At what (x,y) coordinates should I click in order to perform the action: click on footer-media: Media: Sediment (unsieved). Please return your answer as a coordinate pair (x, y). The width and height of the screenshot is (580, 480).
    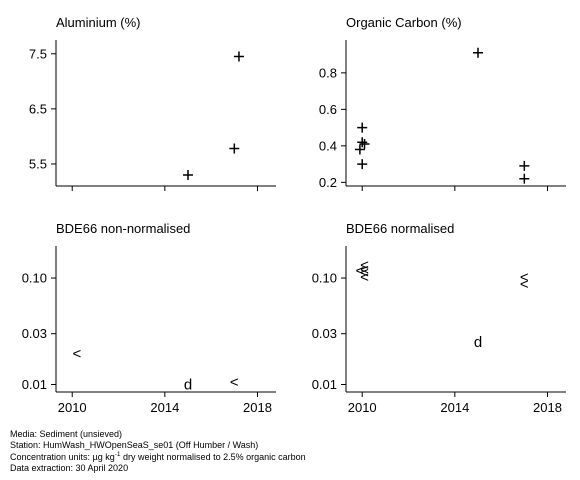
    Looking at the image, I should click on (66, 434).